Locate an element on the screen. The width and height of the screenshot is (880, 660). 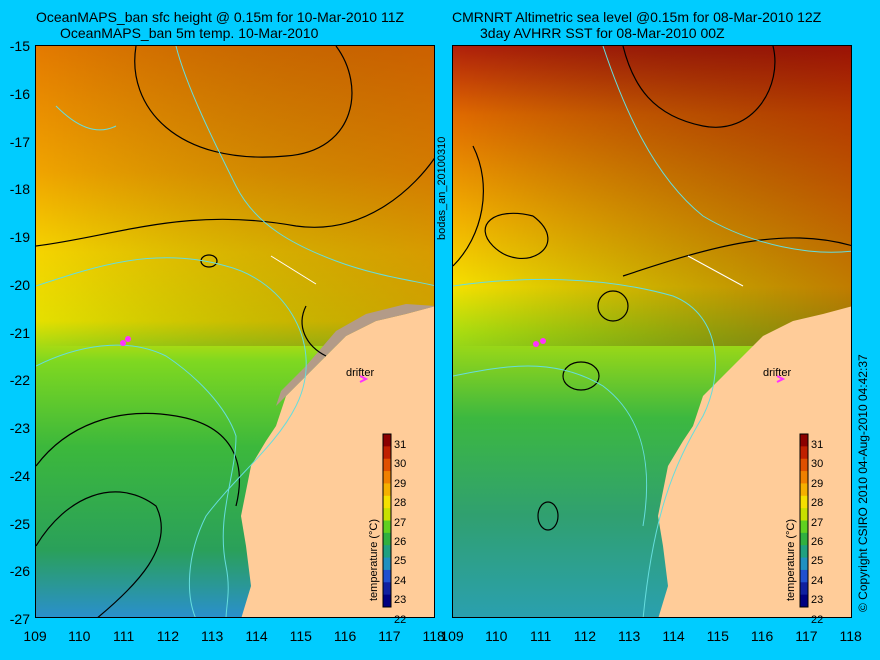
y-tick-label: -25 is located at coordinates (19, 523).